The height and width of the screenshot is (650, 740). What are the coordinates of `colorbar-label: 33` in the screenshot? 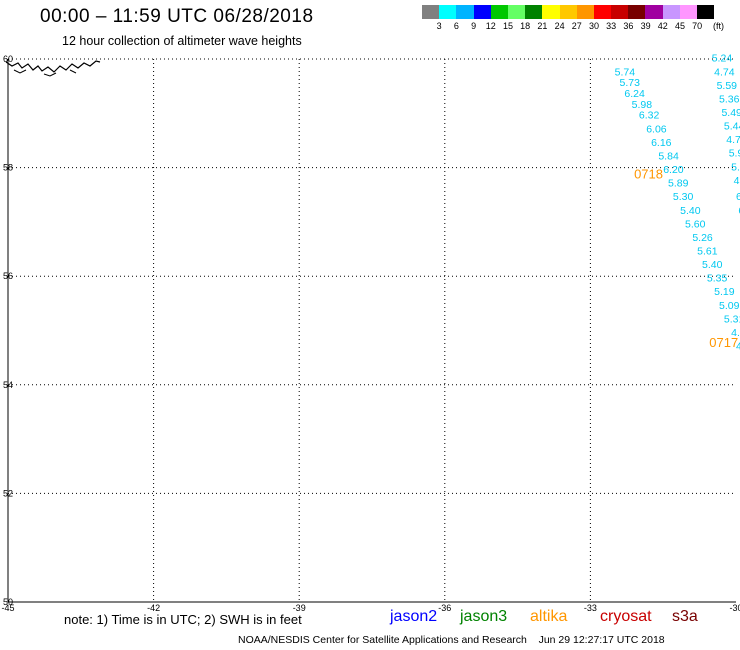 It's located at (611, 26).